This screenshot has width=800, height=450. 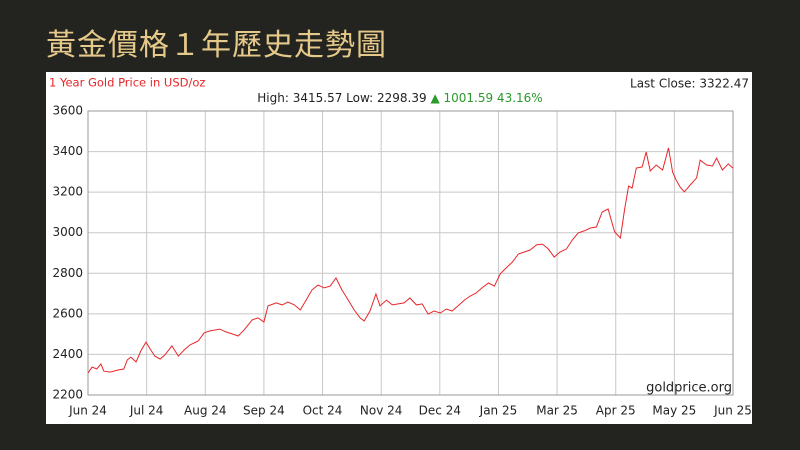 I want to click on chart-title: 1 Year Gold Price in USD/oz, so click(x=127, y=83).